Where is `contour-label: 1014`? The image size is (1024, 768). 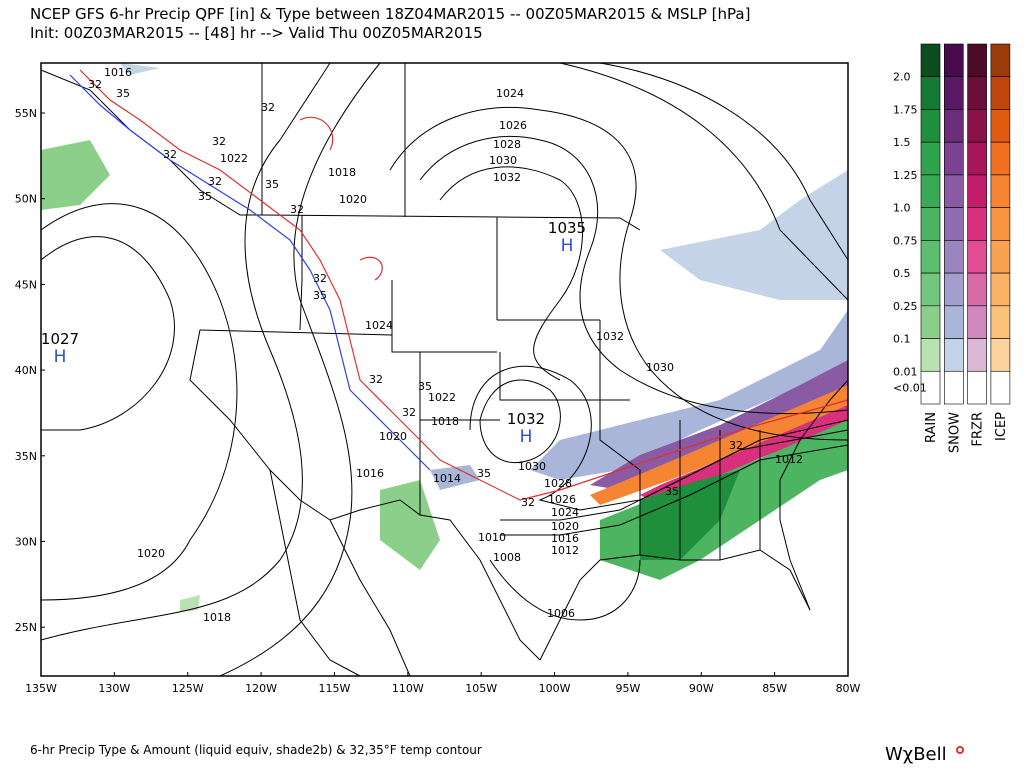 contour-label: 1014 is located at coordinates (447, 478).